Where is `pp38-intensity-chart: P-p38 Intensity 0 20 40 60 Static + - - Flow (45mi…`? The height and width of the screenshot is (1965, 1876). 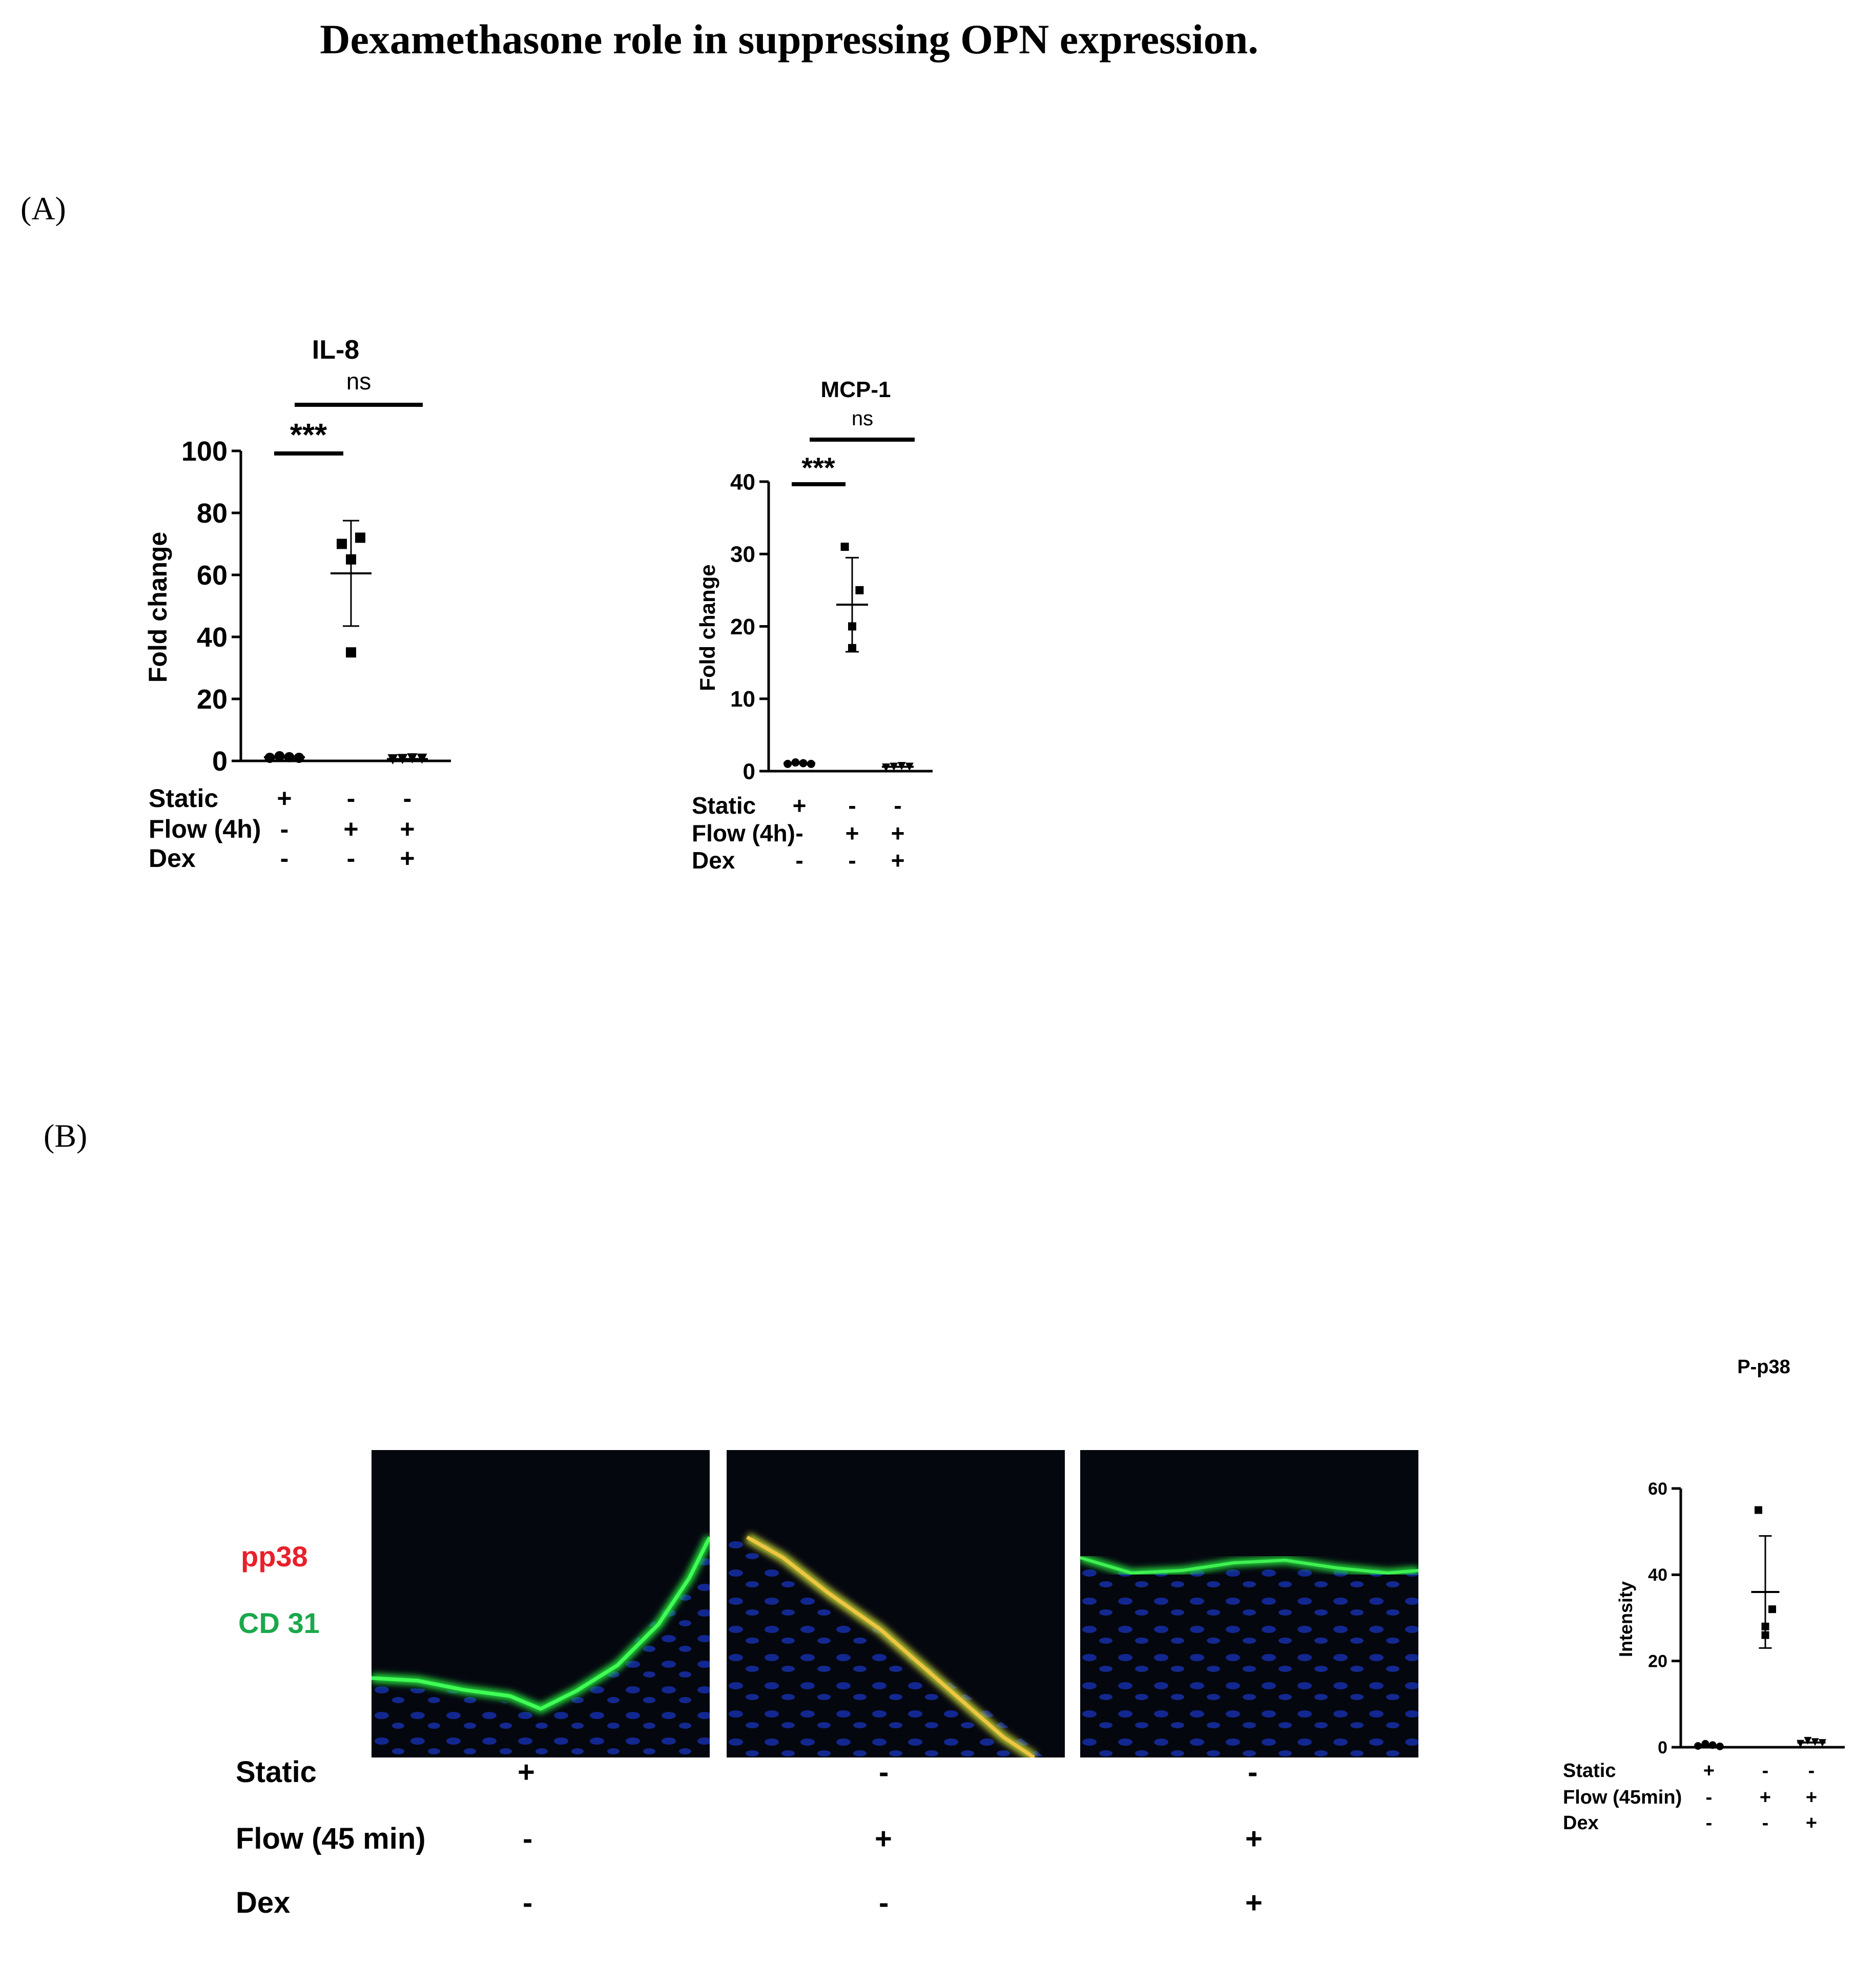 pp38-intensity-chart: P-p38 Intensity 0 20 40 60 Static + - - Flow (45mi… is located at coordinates (1704, 1595).